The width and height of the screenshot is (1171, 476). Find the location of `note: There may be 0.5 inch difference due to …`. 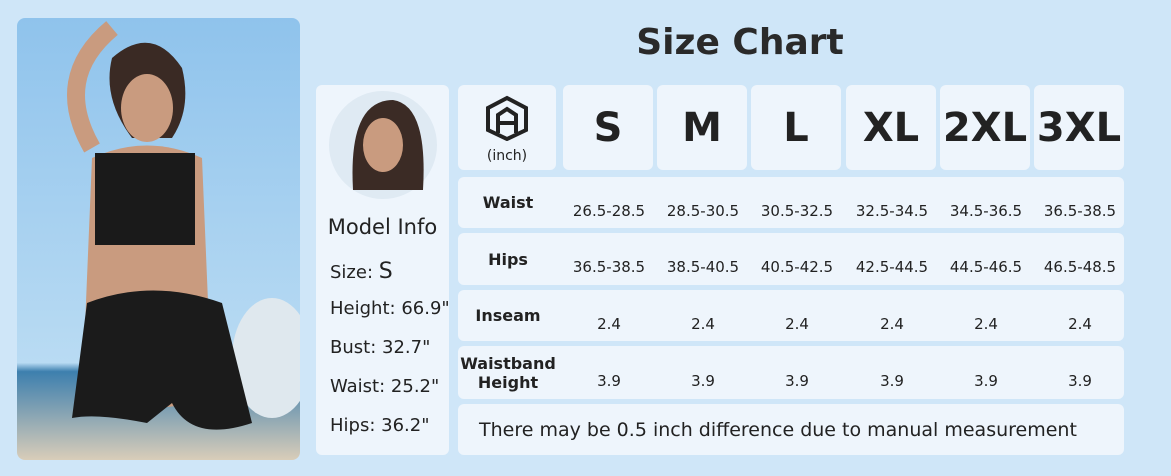

note: There may be 0.5 inch difference due to … is located at coordinates (778, 429).